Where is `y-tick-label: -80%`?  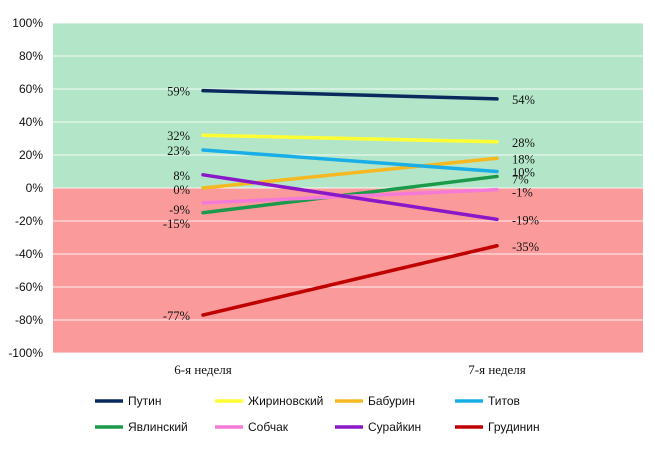
y-tick-label: -80% is located at coordinates (29, 320).